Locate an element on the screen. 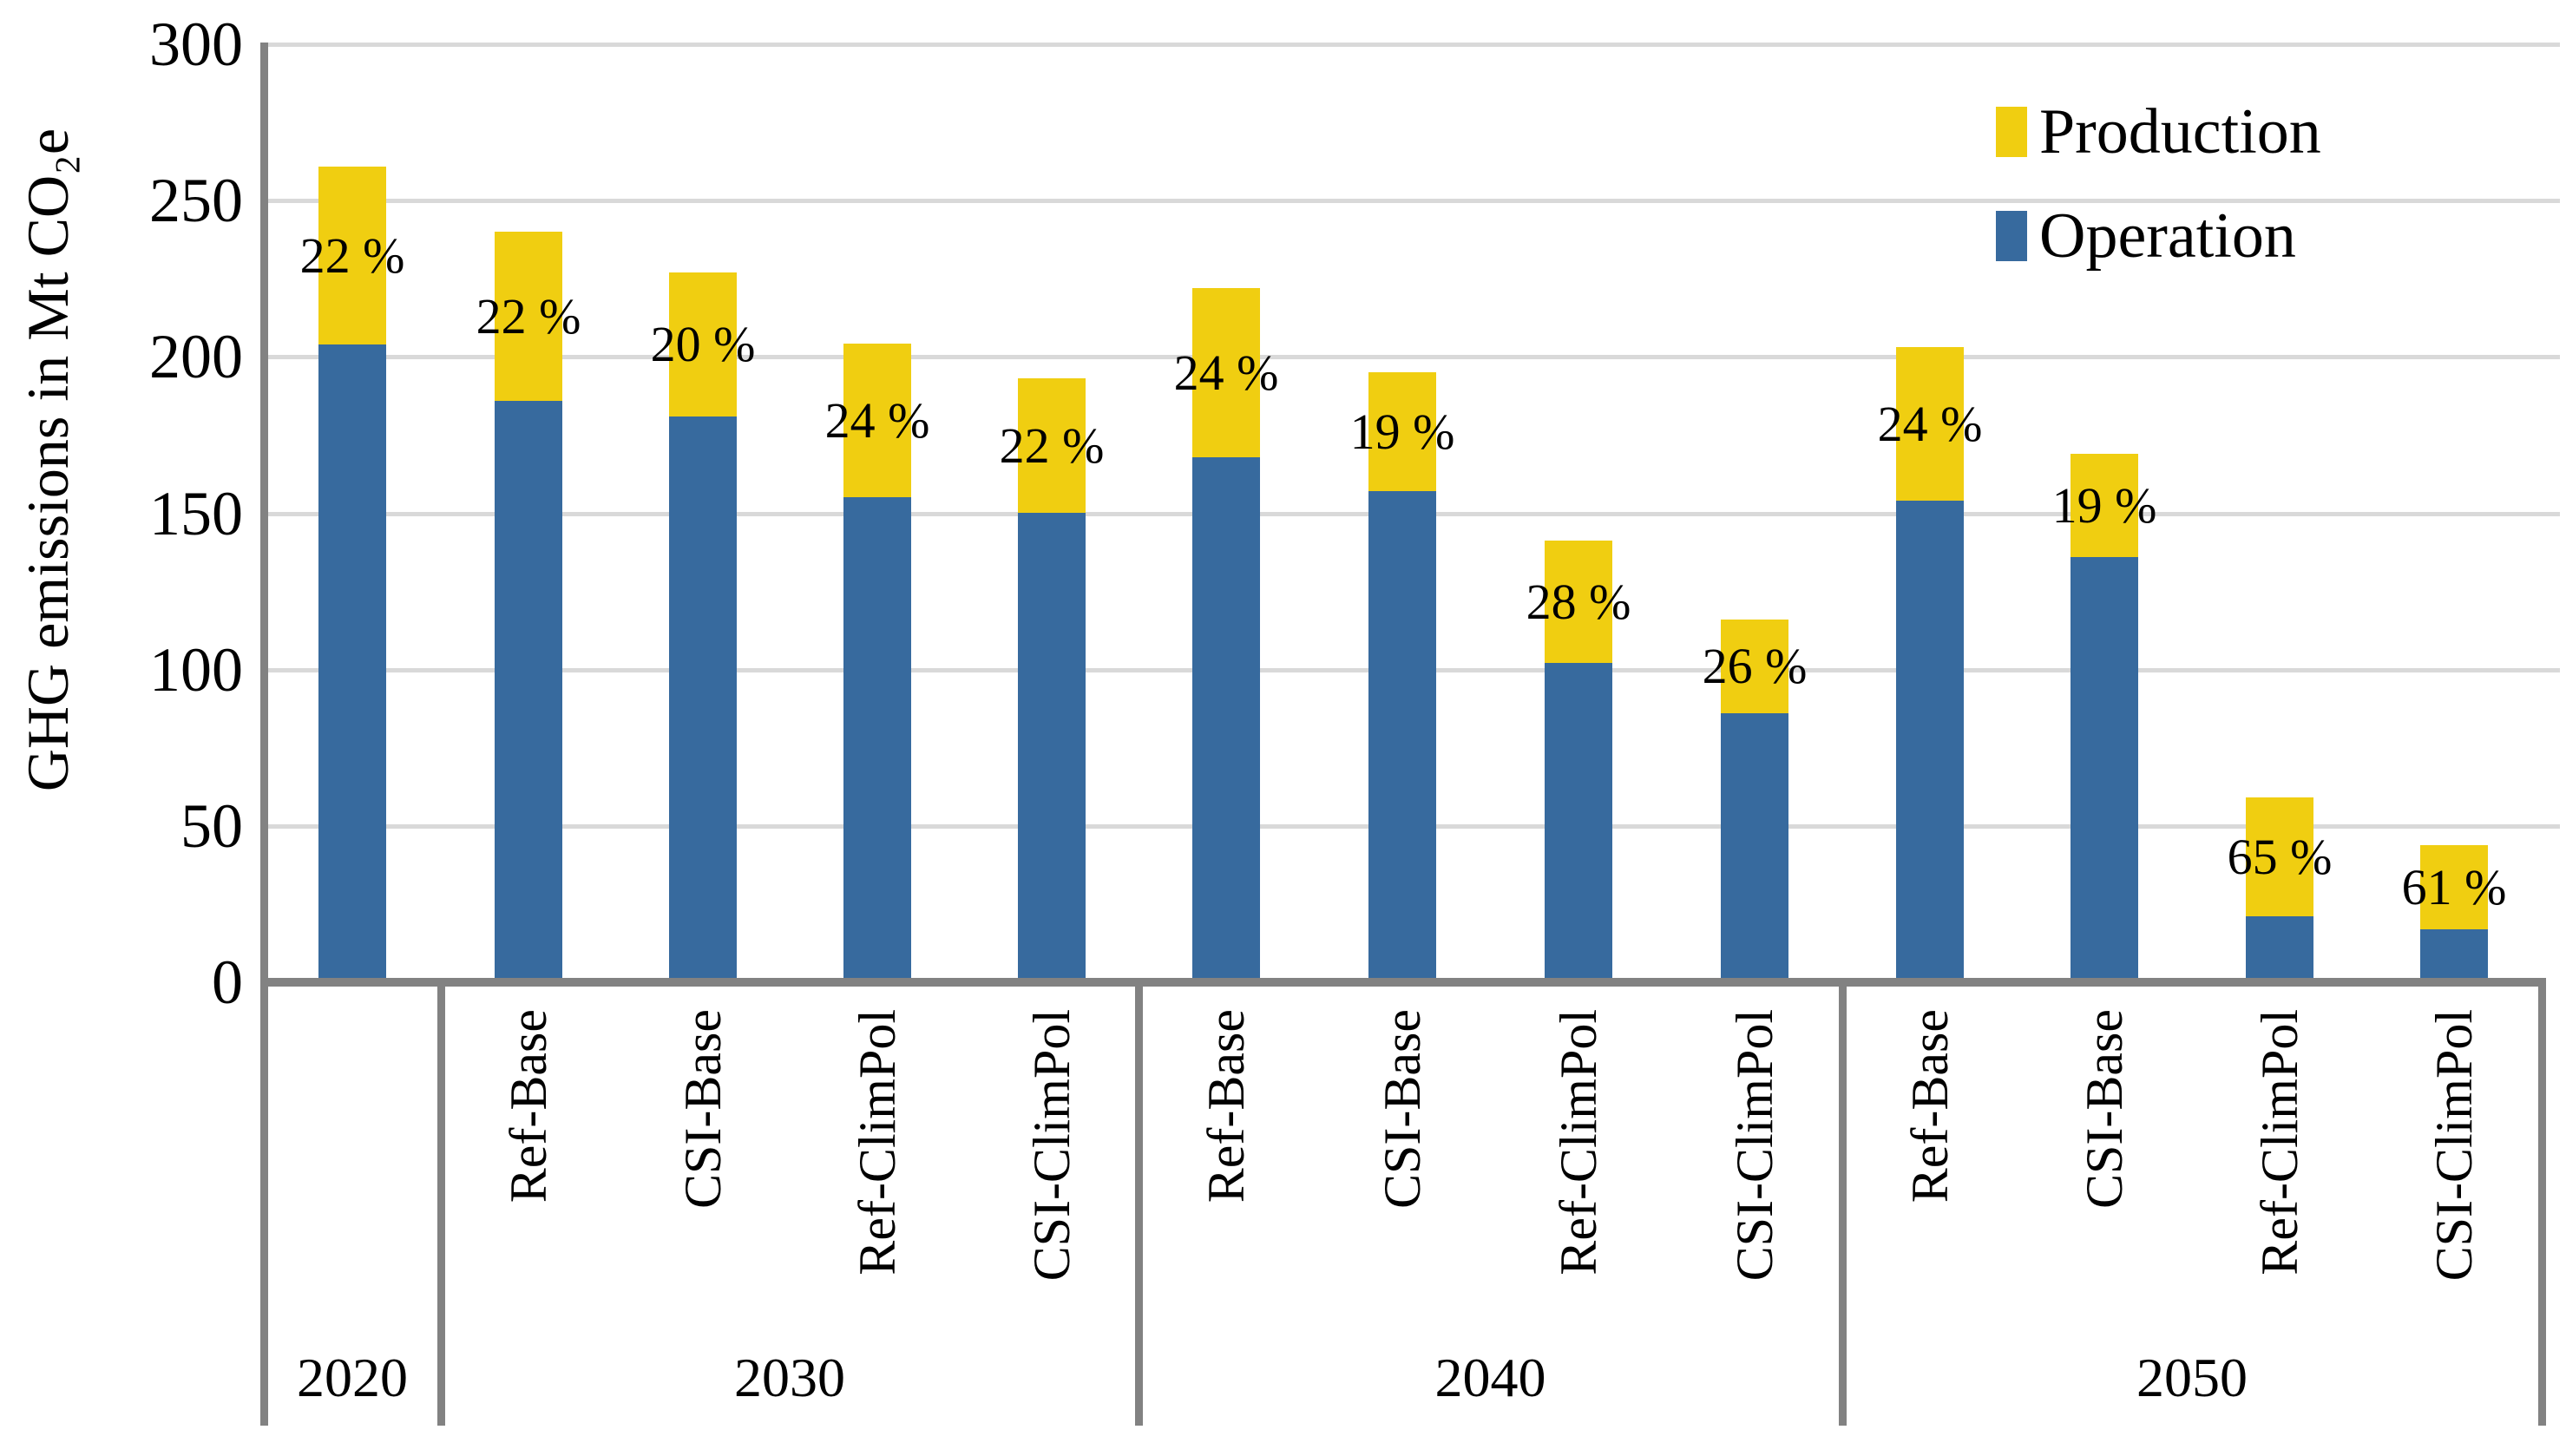 The image size is (2566, 1456). production-share-label: 65 % is located at coordinates (2280, 857).